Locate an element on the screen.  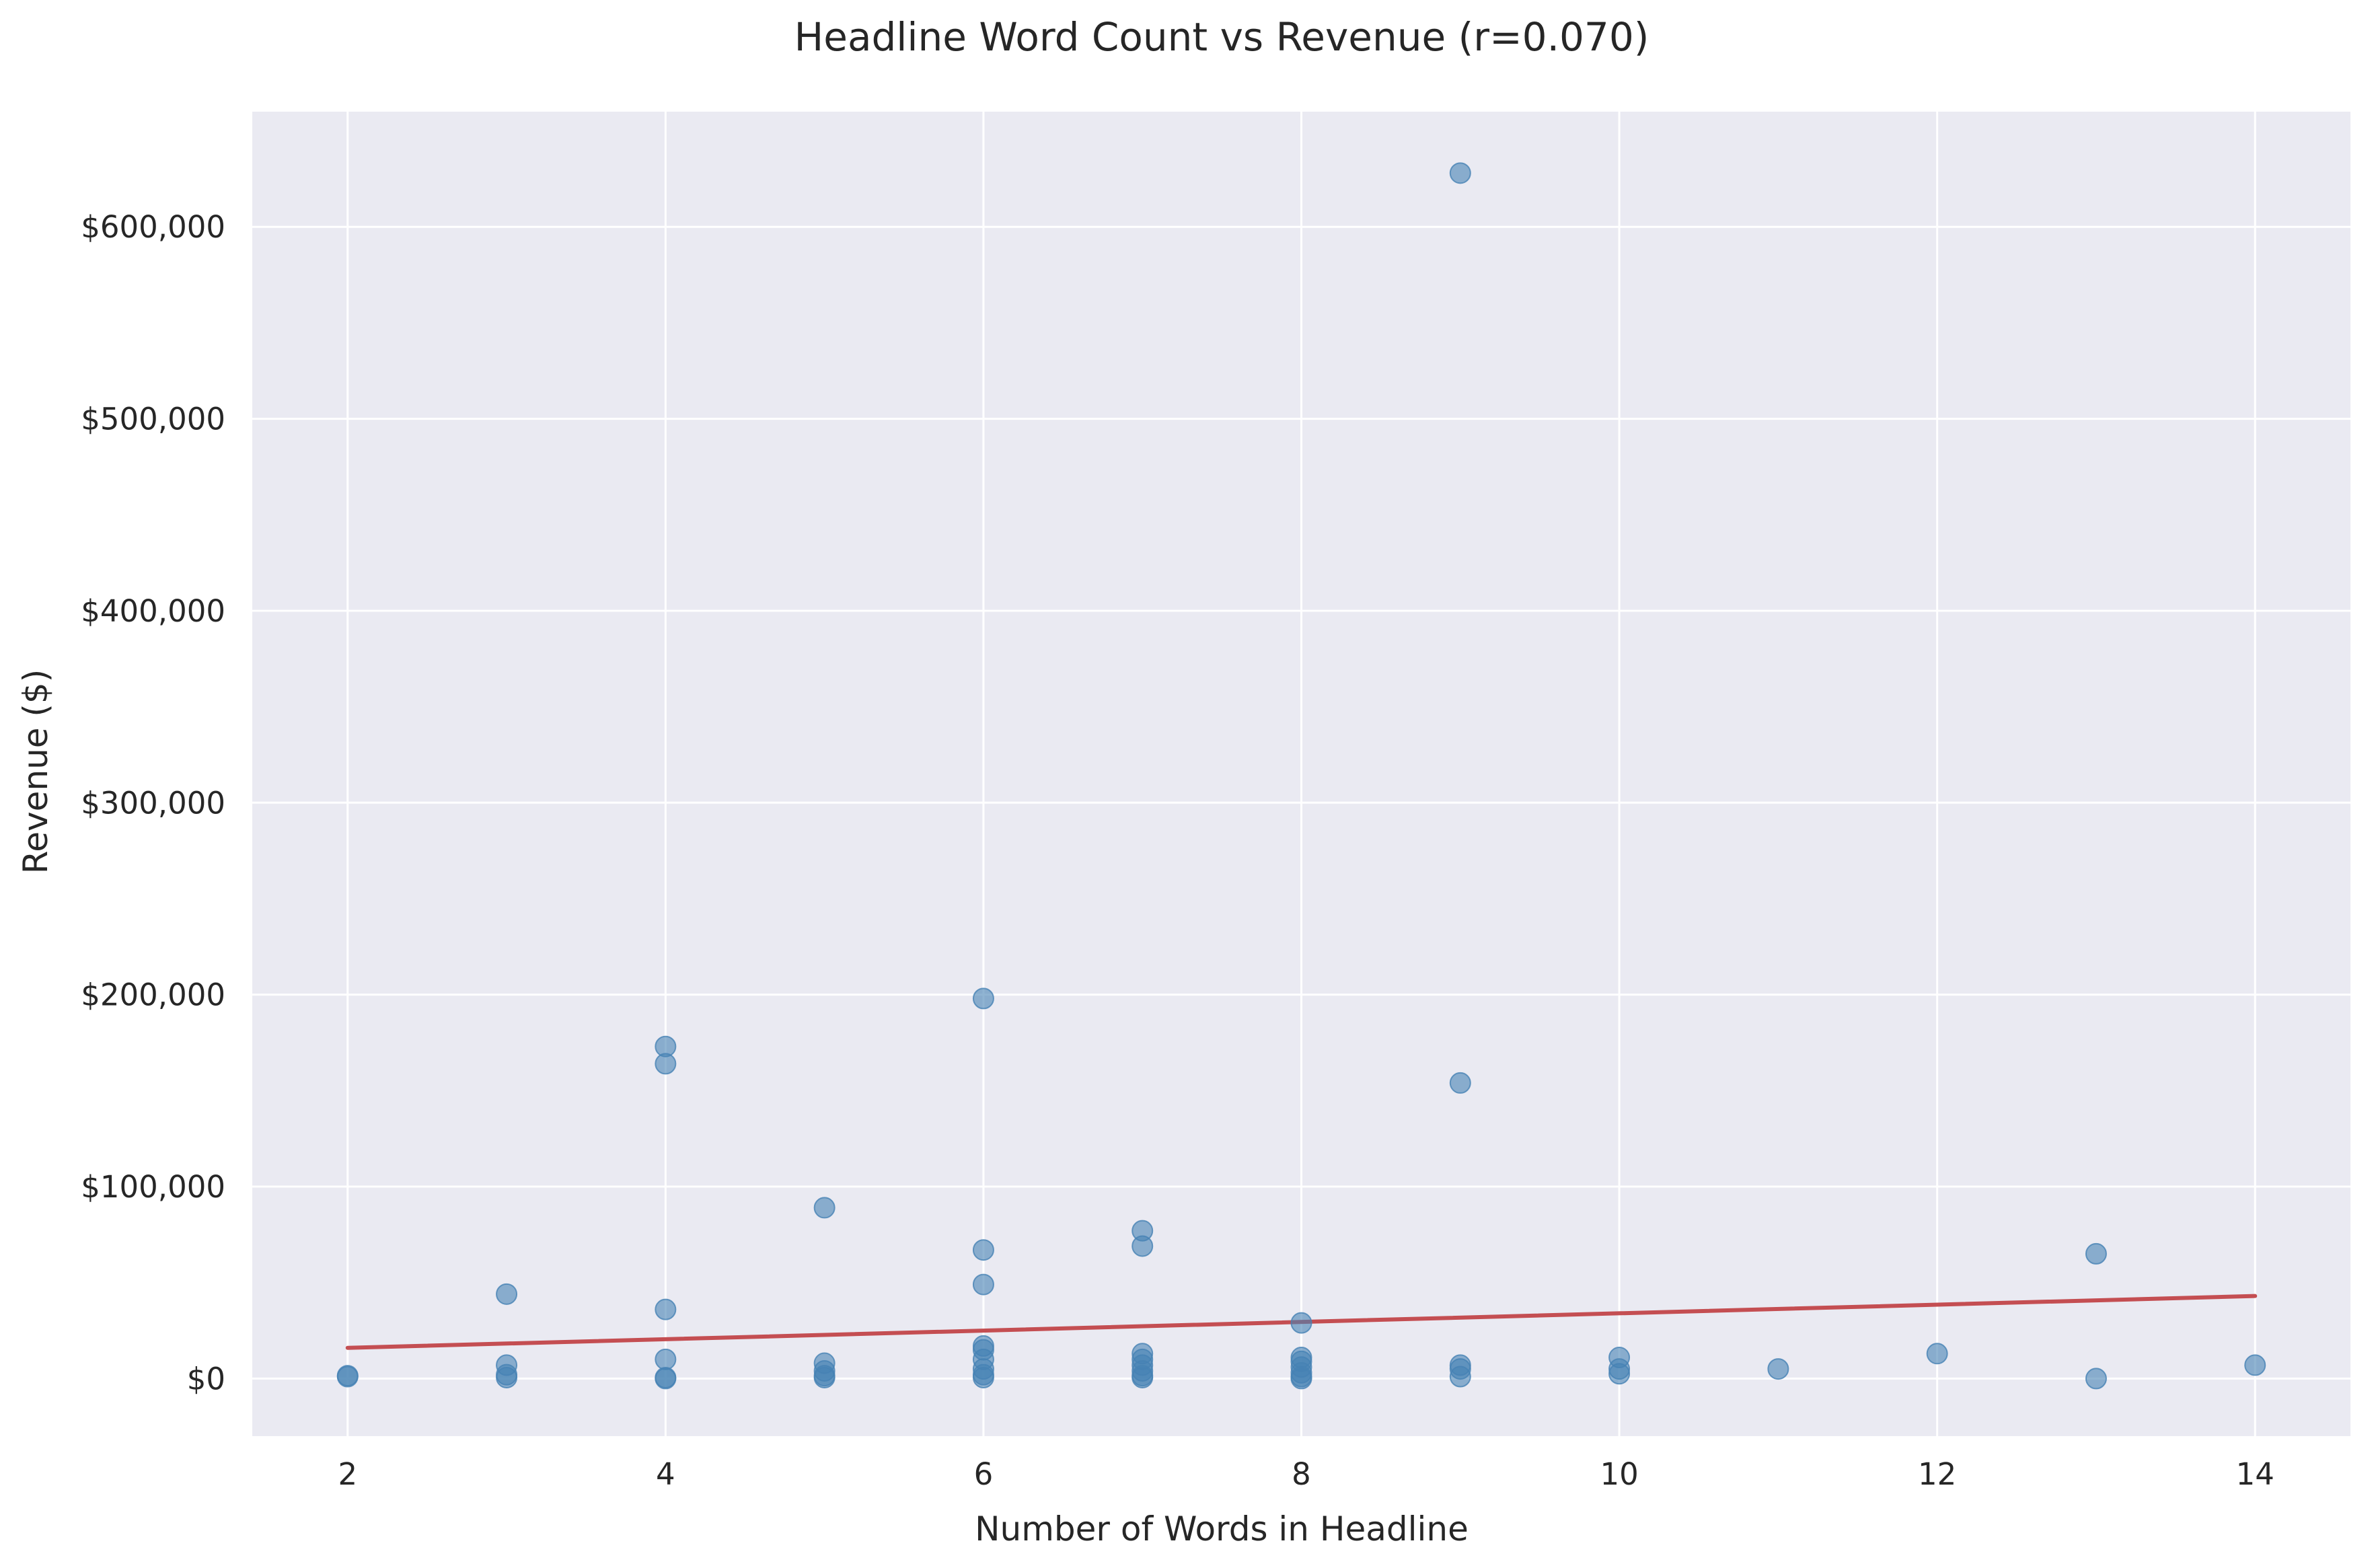
y-tick-label: $100,000 is located at coordinates (153, 1187).